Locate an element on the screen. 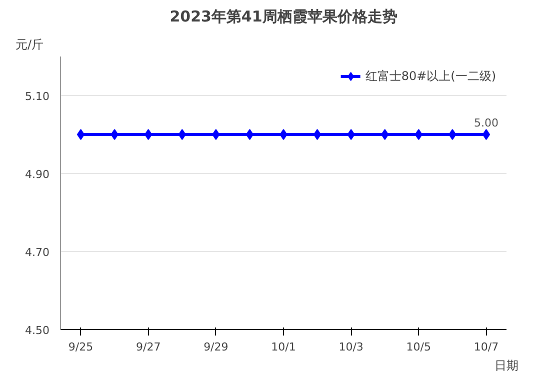 Image resolution: width=556 pixels, height=379 pixels. x-tick-label: 10/5 is located at coordinates (419, 347).